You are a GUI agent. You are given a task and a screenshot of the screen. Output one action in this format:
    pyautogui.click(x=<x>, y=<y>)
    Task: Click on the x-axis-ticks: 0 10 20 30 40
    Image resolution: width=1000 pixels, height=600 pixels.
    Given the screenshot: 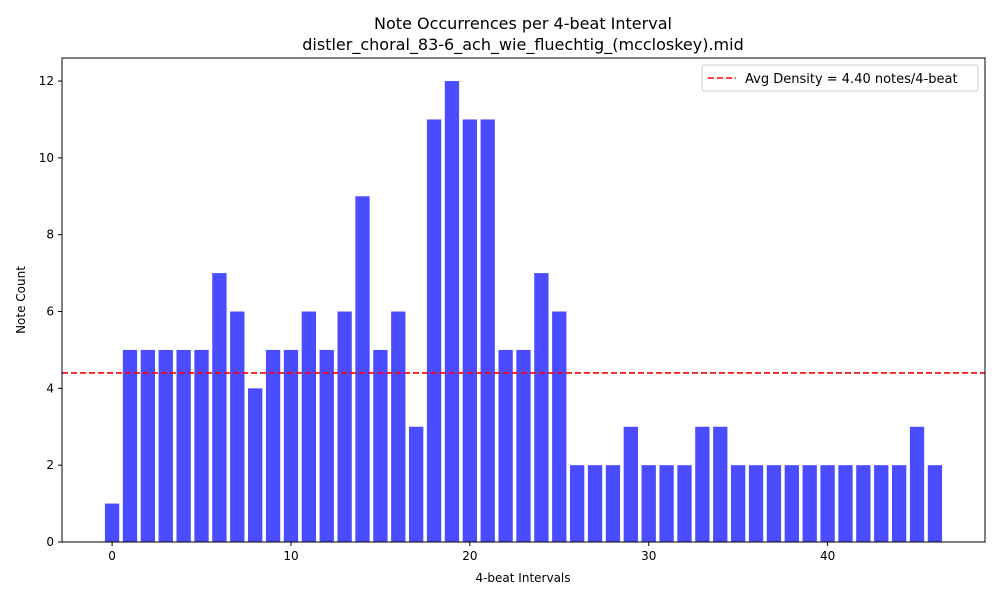 What is the action you would take?
    pyautogui.click(x=471, y=552)
    